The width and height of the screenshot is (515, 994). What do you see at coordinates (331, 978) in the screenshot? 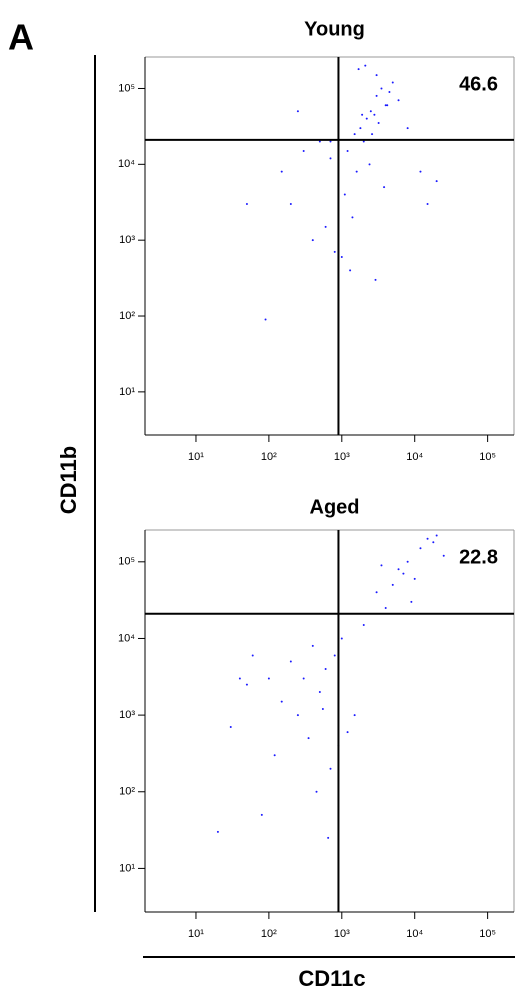
I see `x-axis-label: CD11c` at bounding box center [331, 978].